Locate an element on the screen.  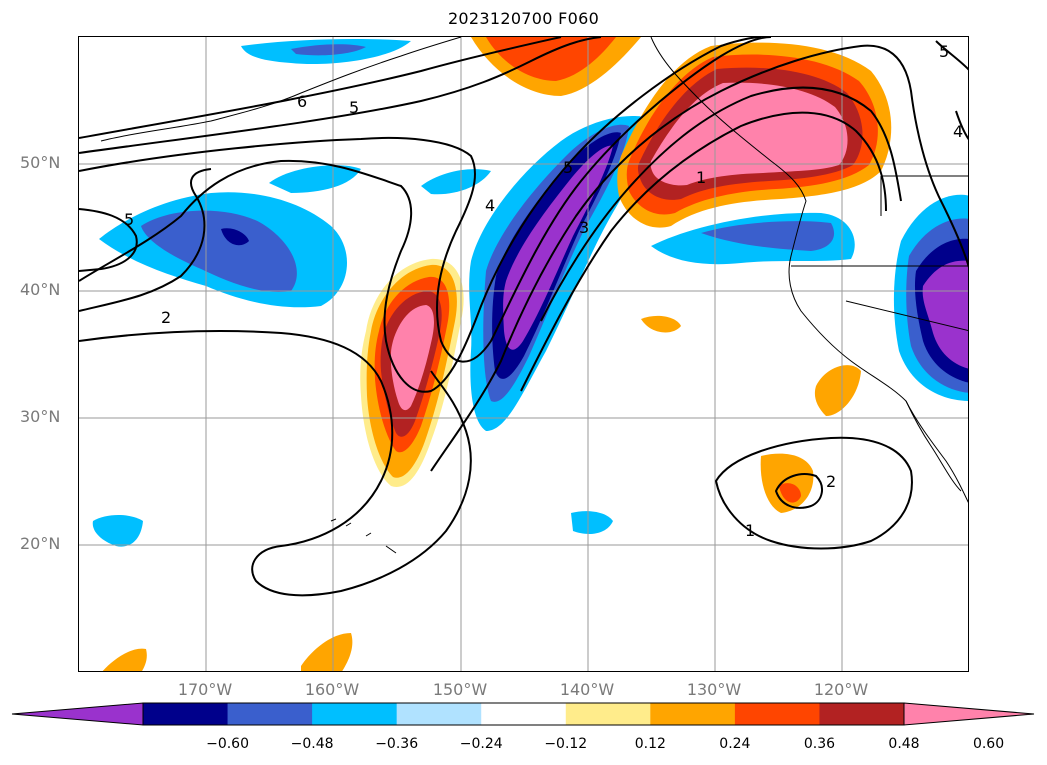
colorbar-tick-label: 0.48 is located at coordinates (904, 744).